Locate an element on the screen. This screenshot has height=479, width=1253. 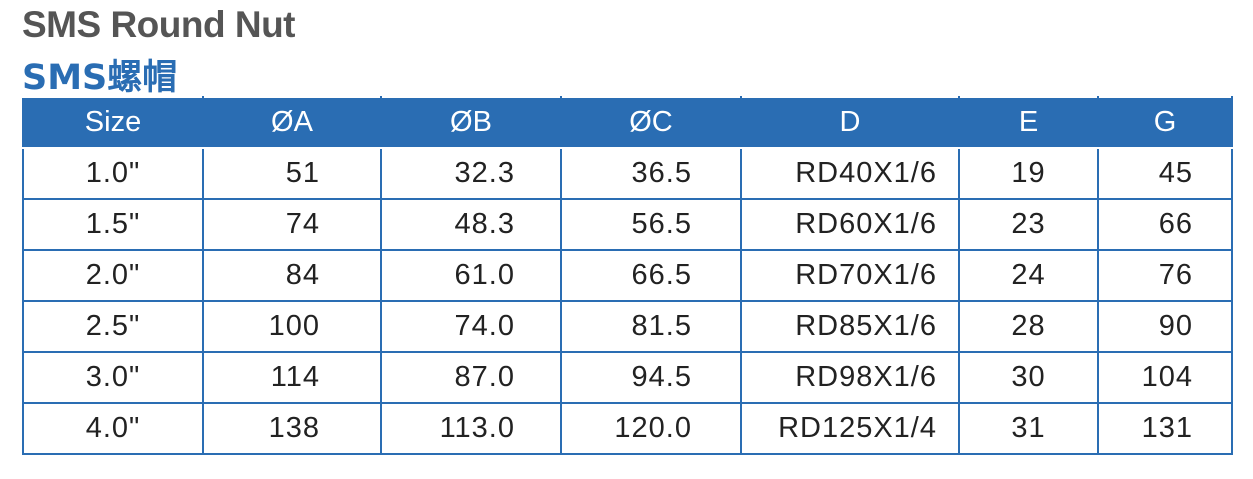
table-cell: 2.5" is located at coordinates (113, 326).